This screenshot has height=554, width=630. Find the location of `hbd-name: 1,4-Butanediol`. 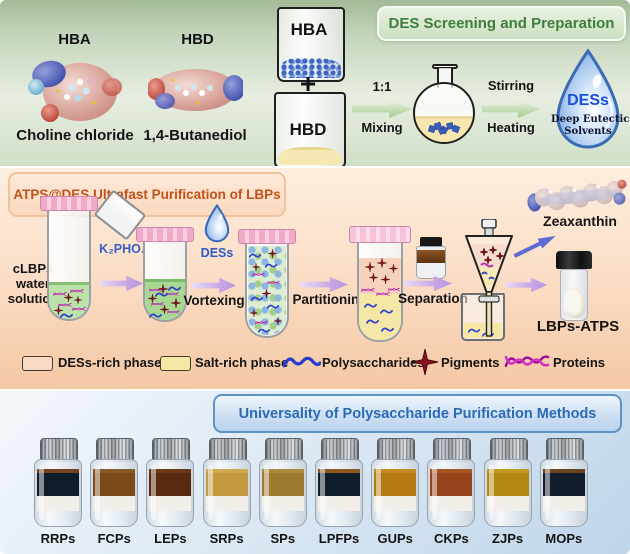

hbd-name: 1,4-Butanediol is located at coordinates (195, 135).